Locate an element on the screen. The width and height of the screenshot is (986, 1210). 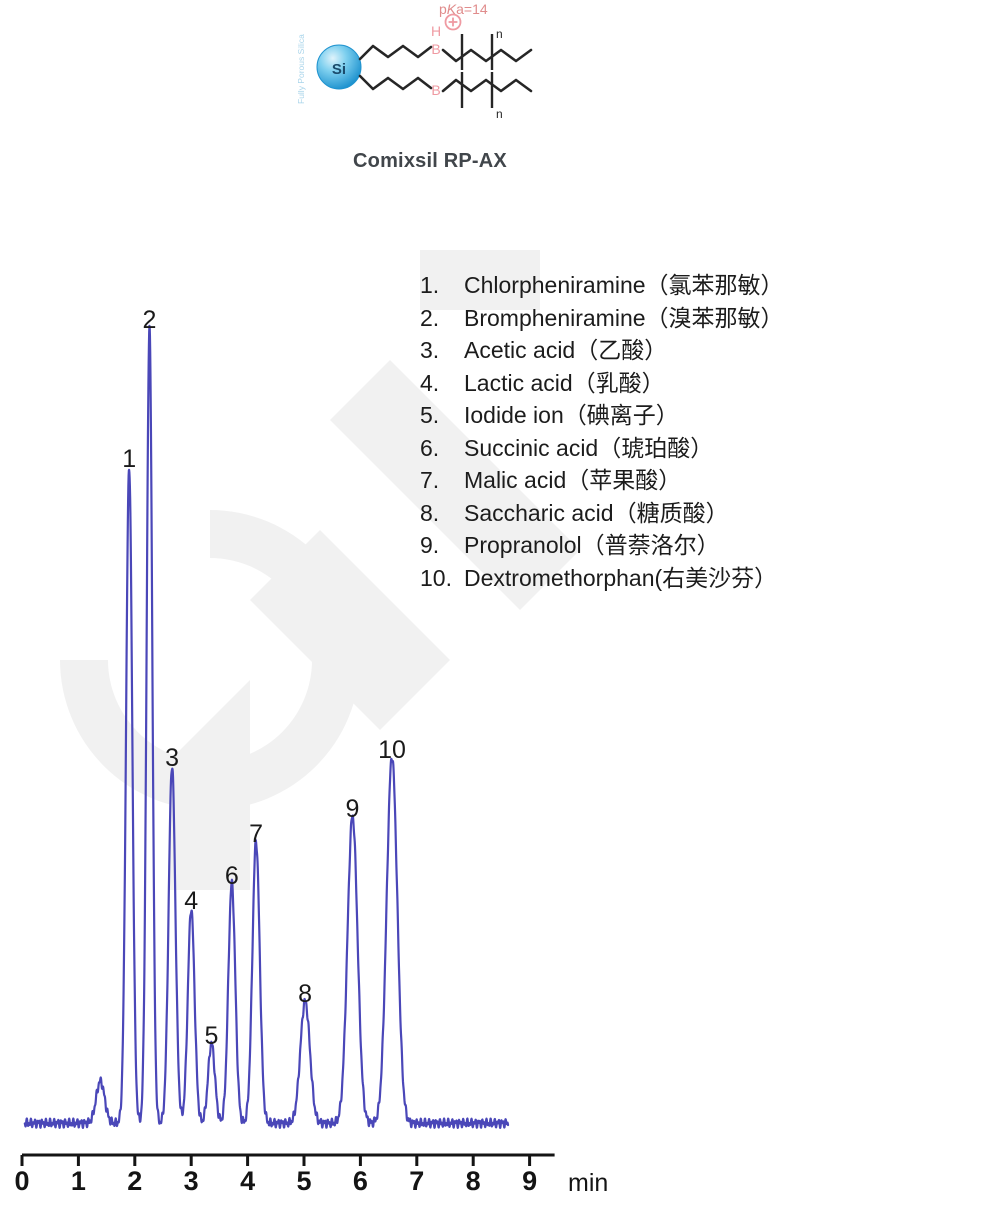
legend-item: 6. Succinic acid（琥珀酸） is located at coordinates (655, 445).